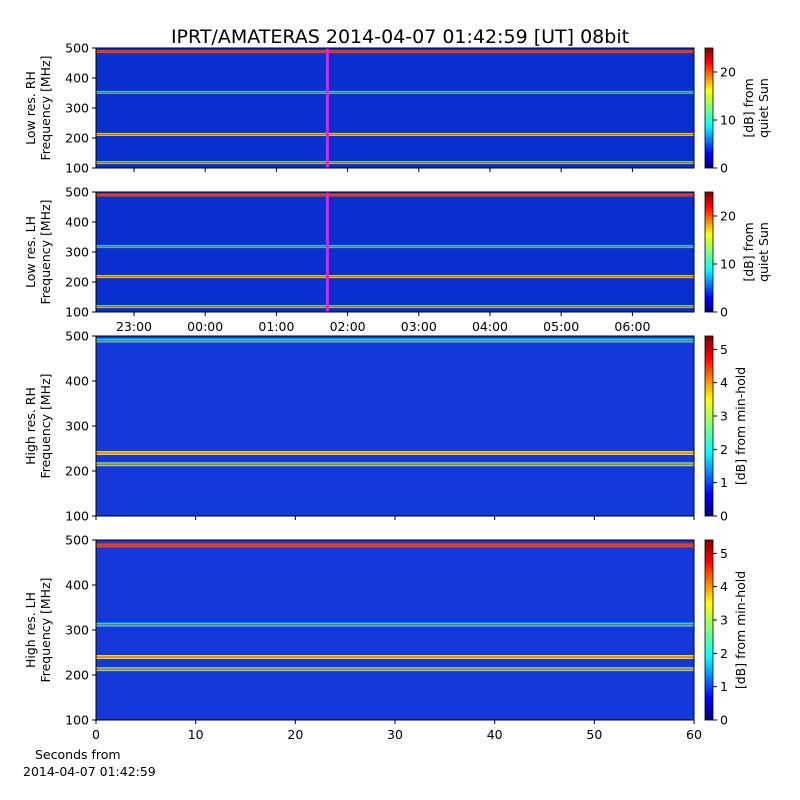  Describe the element at coordinates (196, 734) in the screenshot. I see `xtick-label: 10` at that location.